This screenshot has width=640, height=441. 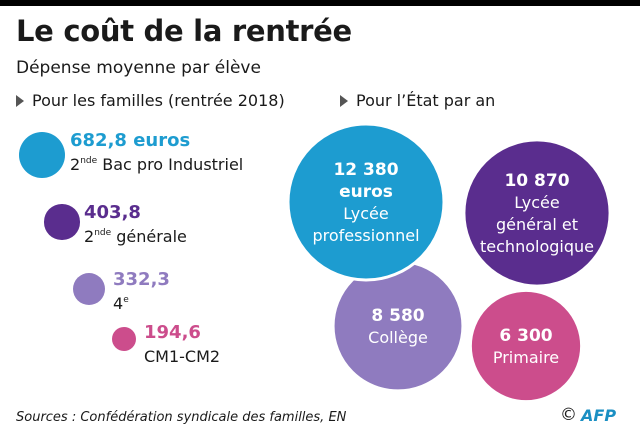 I want to click on state-spending-label: technologique, so click(x=537, y=246).